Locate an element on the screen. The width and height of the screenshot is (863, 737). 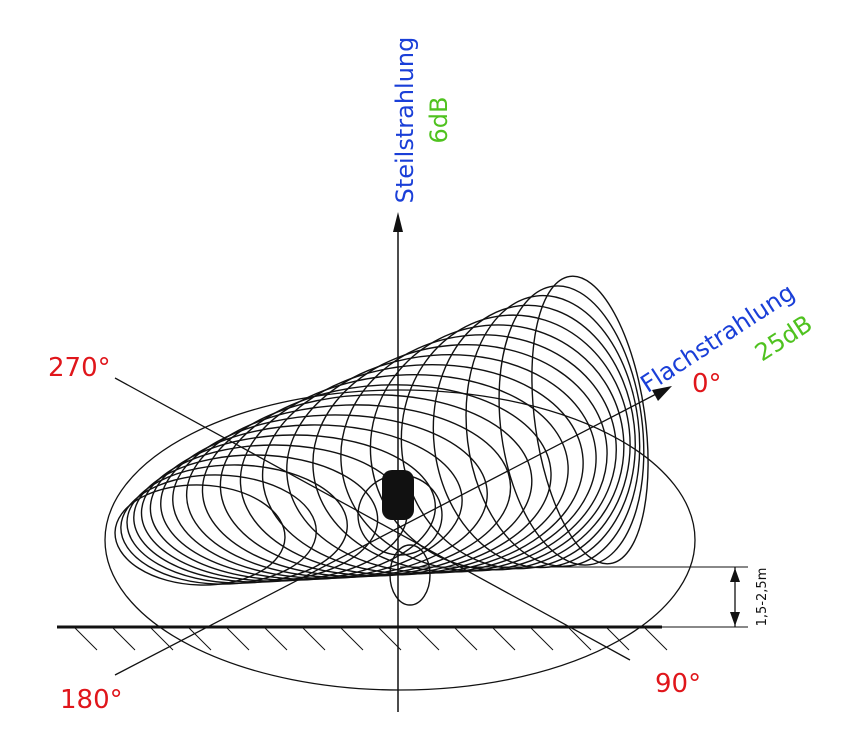
label: Steilstrahlung is located at coordinates (405, 120).